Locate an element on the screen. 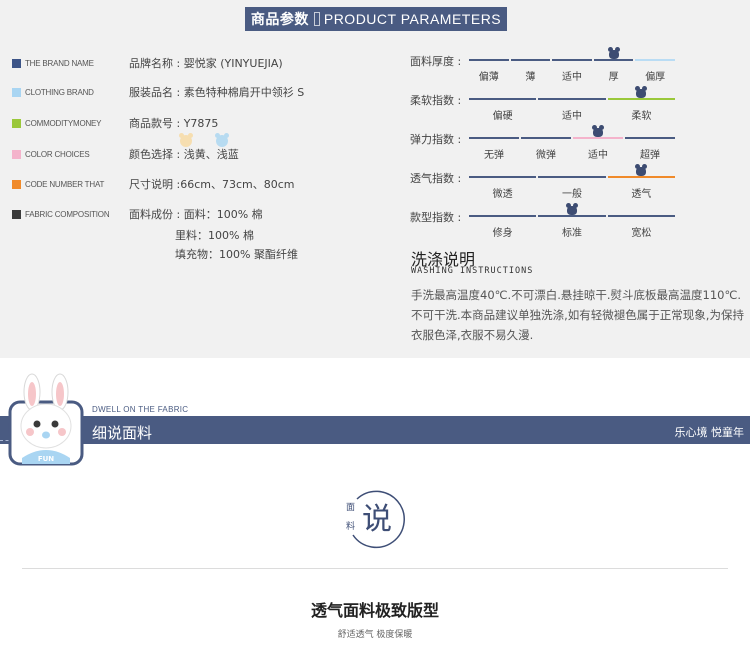 The image size is (750, 651). spec-row-style-number: COMMODITYMONEY 商品款号 : Y7875 is located at coordinates (115, 123).